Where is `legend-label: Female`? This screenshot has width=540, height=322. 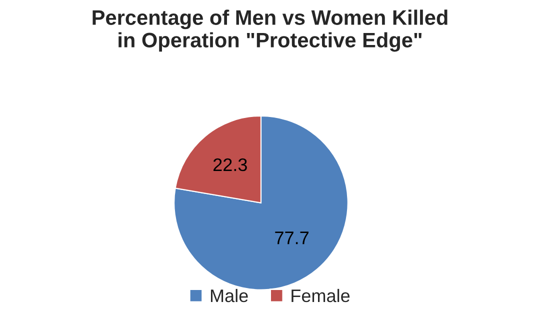
legend-label: Female is located at coordinates (321, 295).